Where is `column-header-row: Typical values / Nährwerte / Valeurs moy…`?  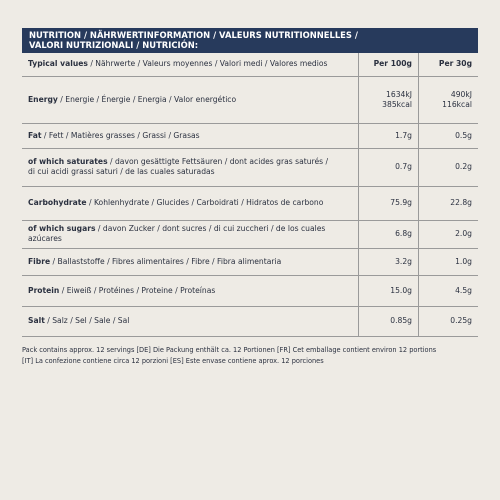 column-header-row: Typical values / Nährwerte / Valeurs moy… is located at coordinates (250, 65).